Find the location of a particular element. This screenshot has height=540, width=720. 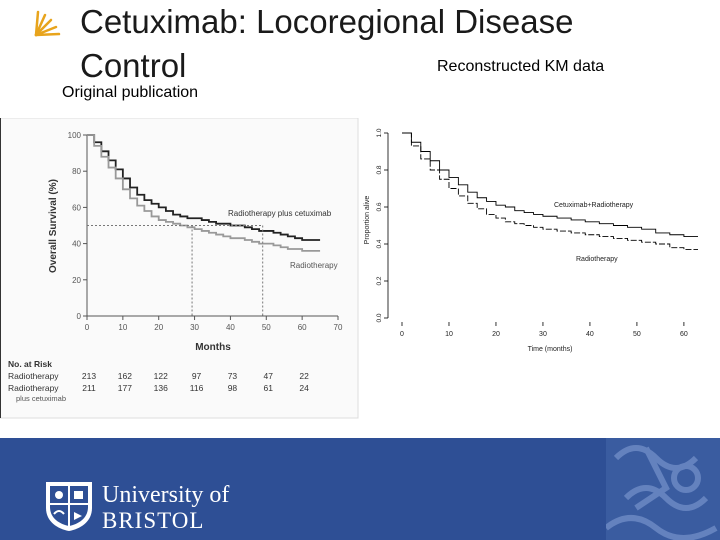

original-y-tick-label: 60 is located at coordinates (76, 207).